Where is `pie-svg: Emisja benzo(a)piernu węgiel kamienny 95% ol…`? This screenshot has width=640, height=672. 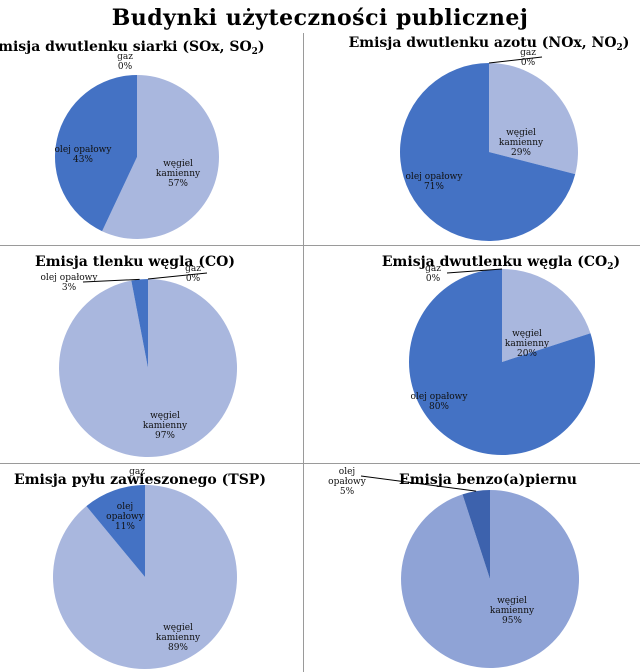
pie-svg: Emisja benzo(a)piernu węgiel kamienny 95% ol… is located at coordinates (454, 567).